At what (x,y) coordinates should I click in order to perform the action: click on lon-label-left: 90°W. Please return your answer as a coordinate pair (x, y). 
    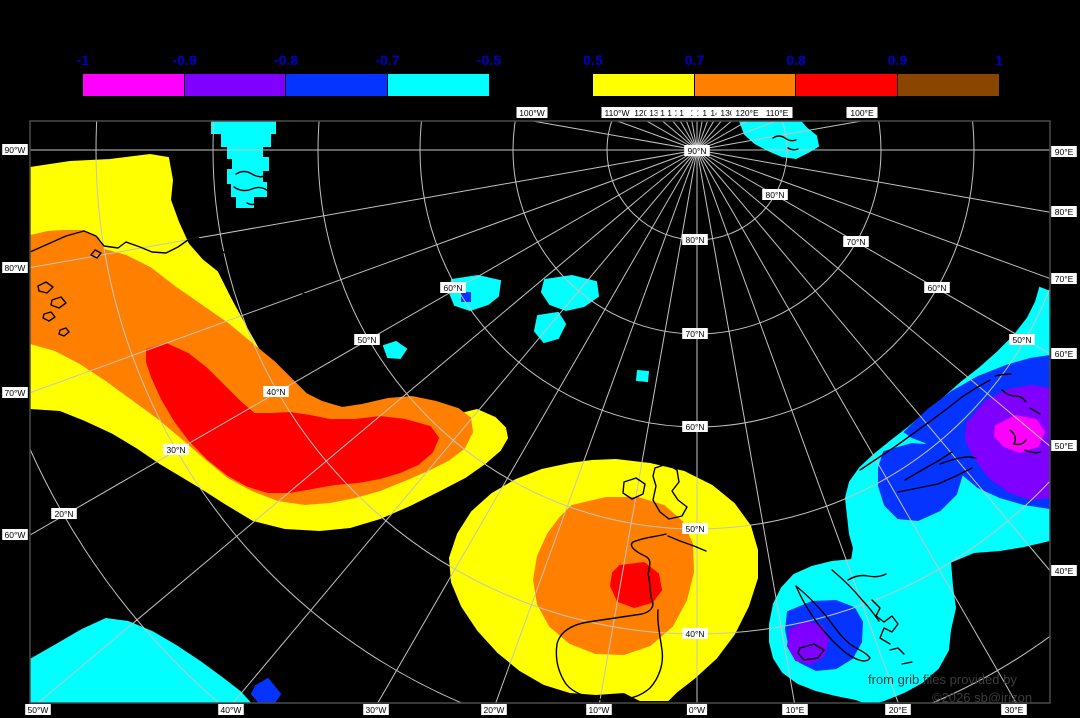
    Looking at the image, I should click on (15, 149).